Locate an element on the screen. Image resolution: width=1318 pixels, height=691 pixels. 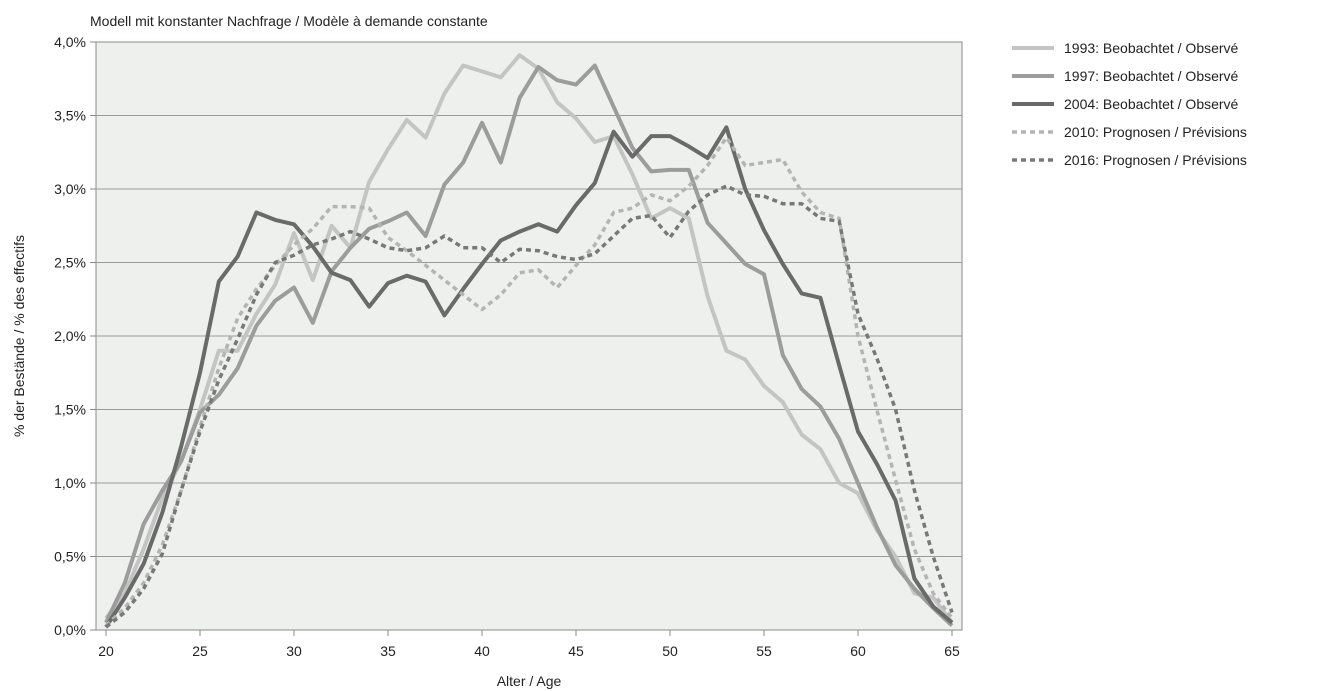
y-tick-label: 2,0% is located at coordinates (70, 336).